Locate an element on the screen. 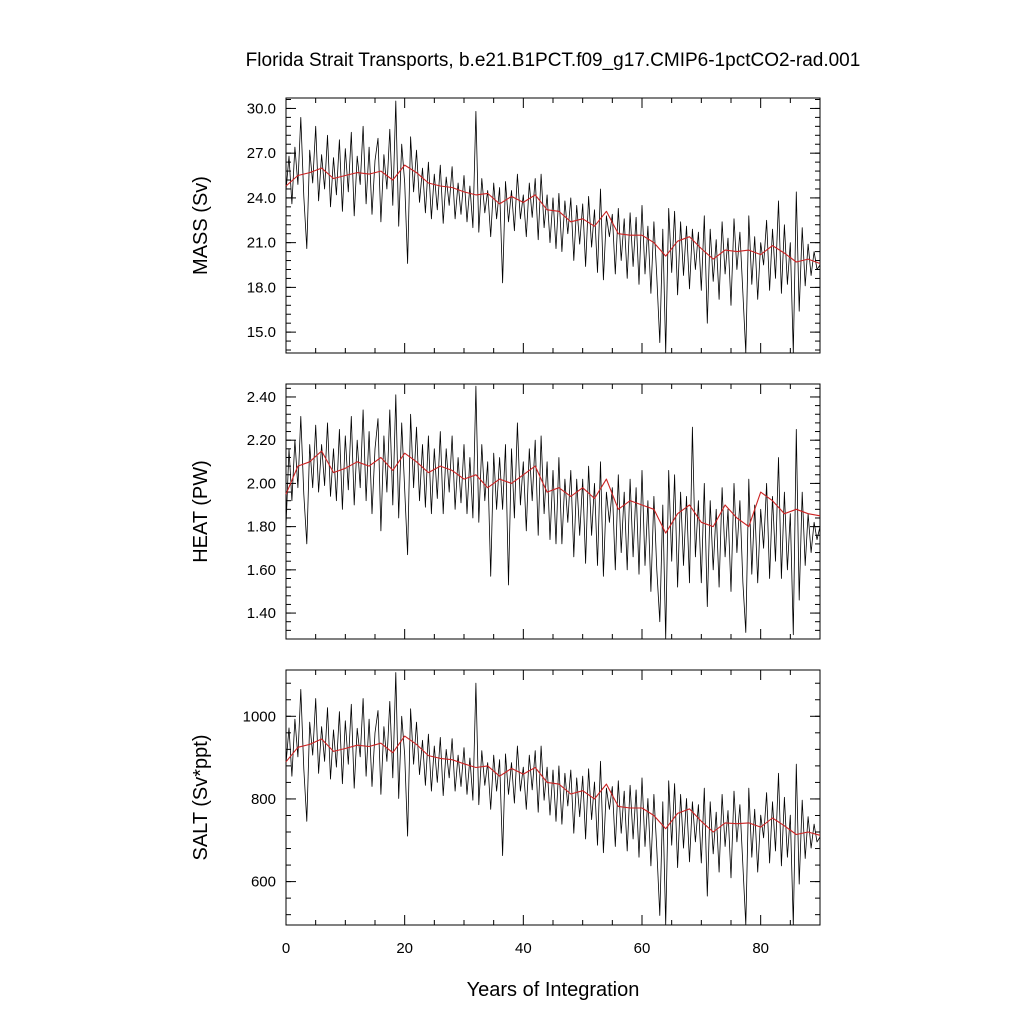 The height and width of the screenshot is (1024, 1024). y-tick-label: 1.60 is located at coordinates (261, 570).